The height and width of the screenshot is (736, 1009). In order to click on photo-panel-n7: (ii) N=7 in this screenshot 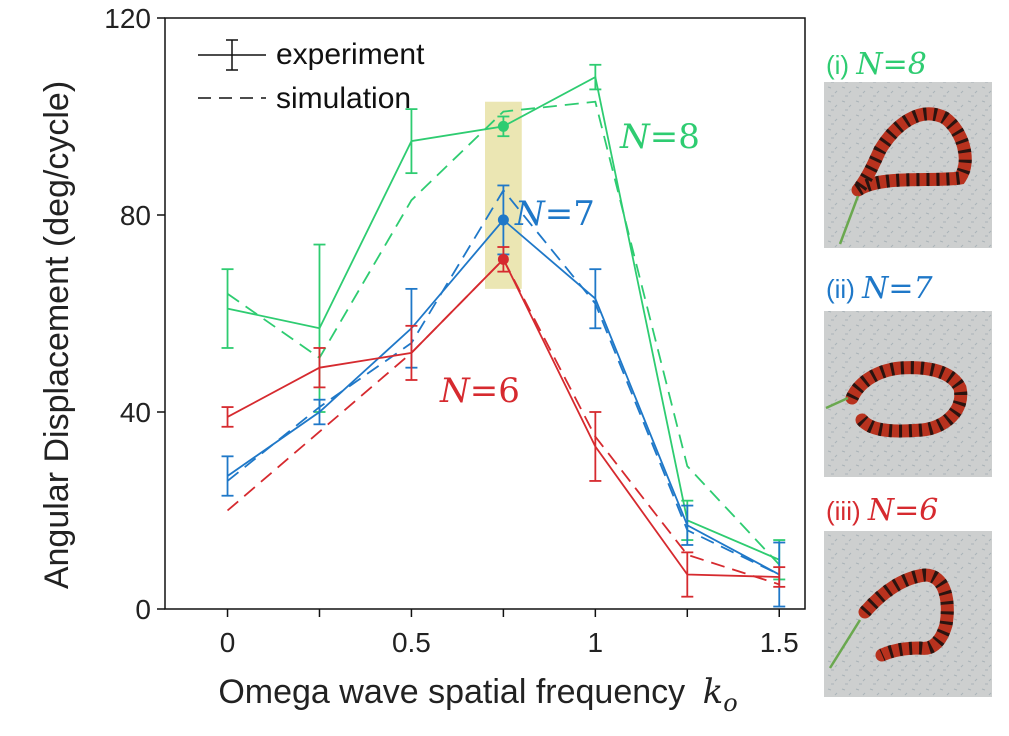, I will do `click(908, 374)`.